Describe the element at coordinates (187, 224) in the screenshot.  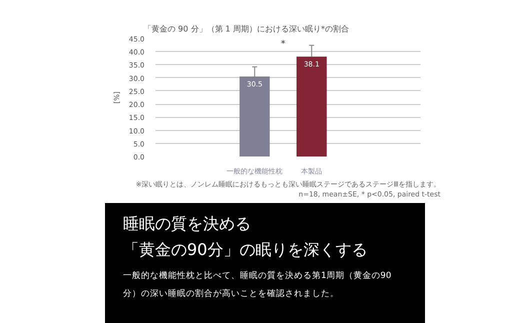
I see `text: 睡眠の質を決める` at that location.